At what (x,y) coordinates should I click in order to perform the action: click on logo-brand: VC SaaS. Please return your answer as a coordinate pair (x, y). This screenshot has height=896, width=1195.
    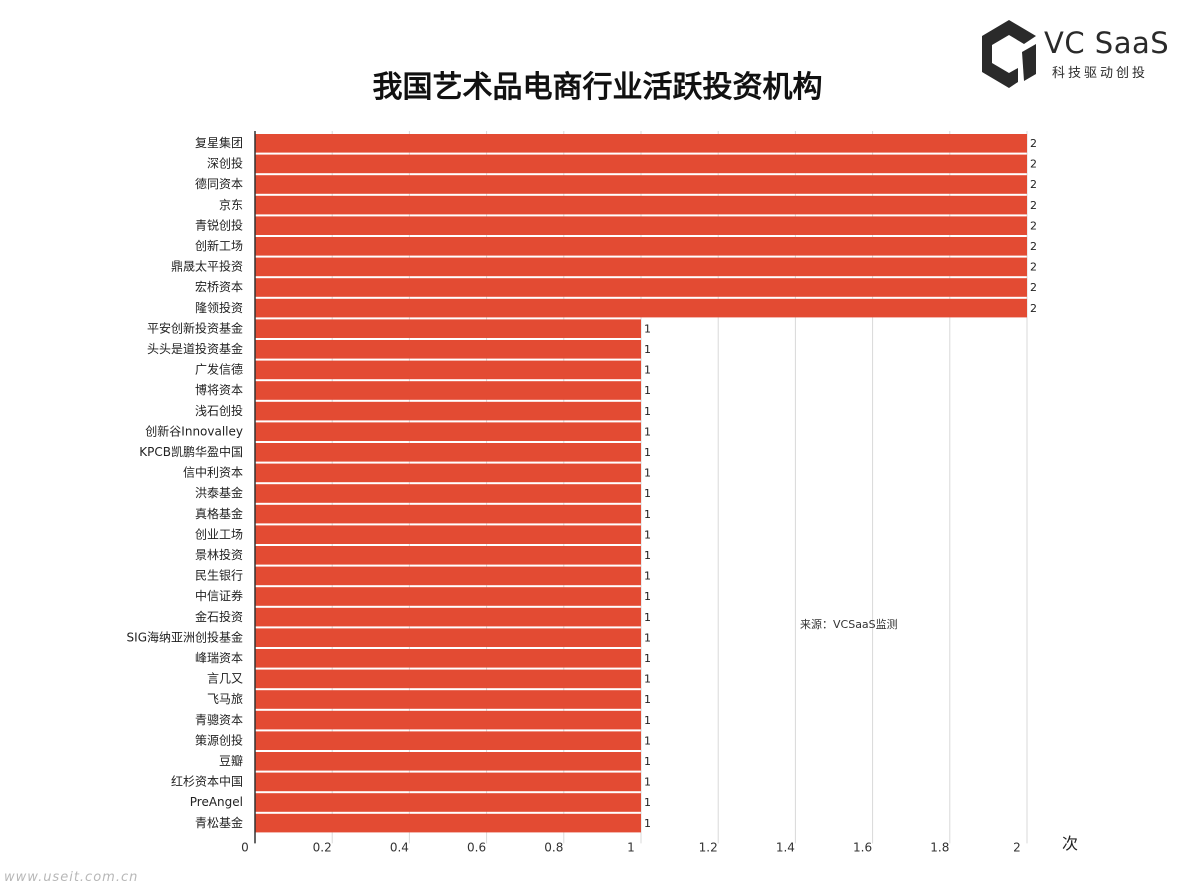
    Looking at the image, I should click on (1107, 43).